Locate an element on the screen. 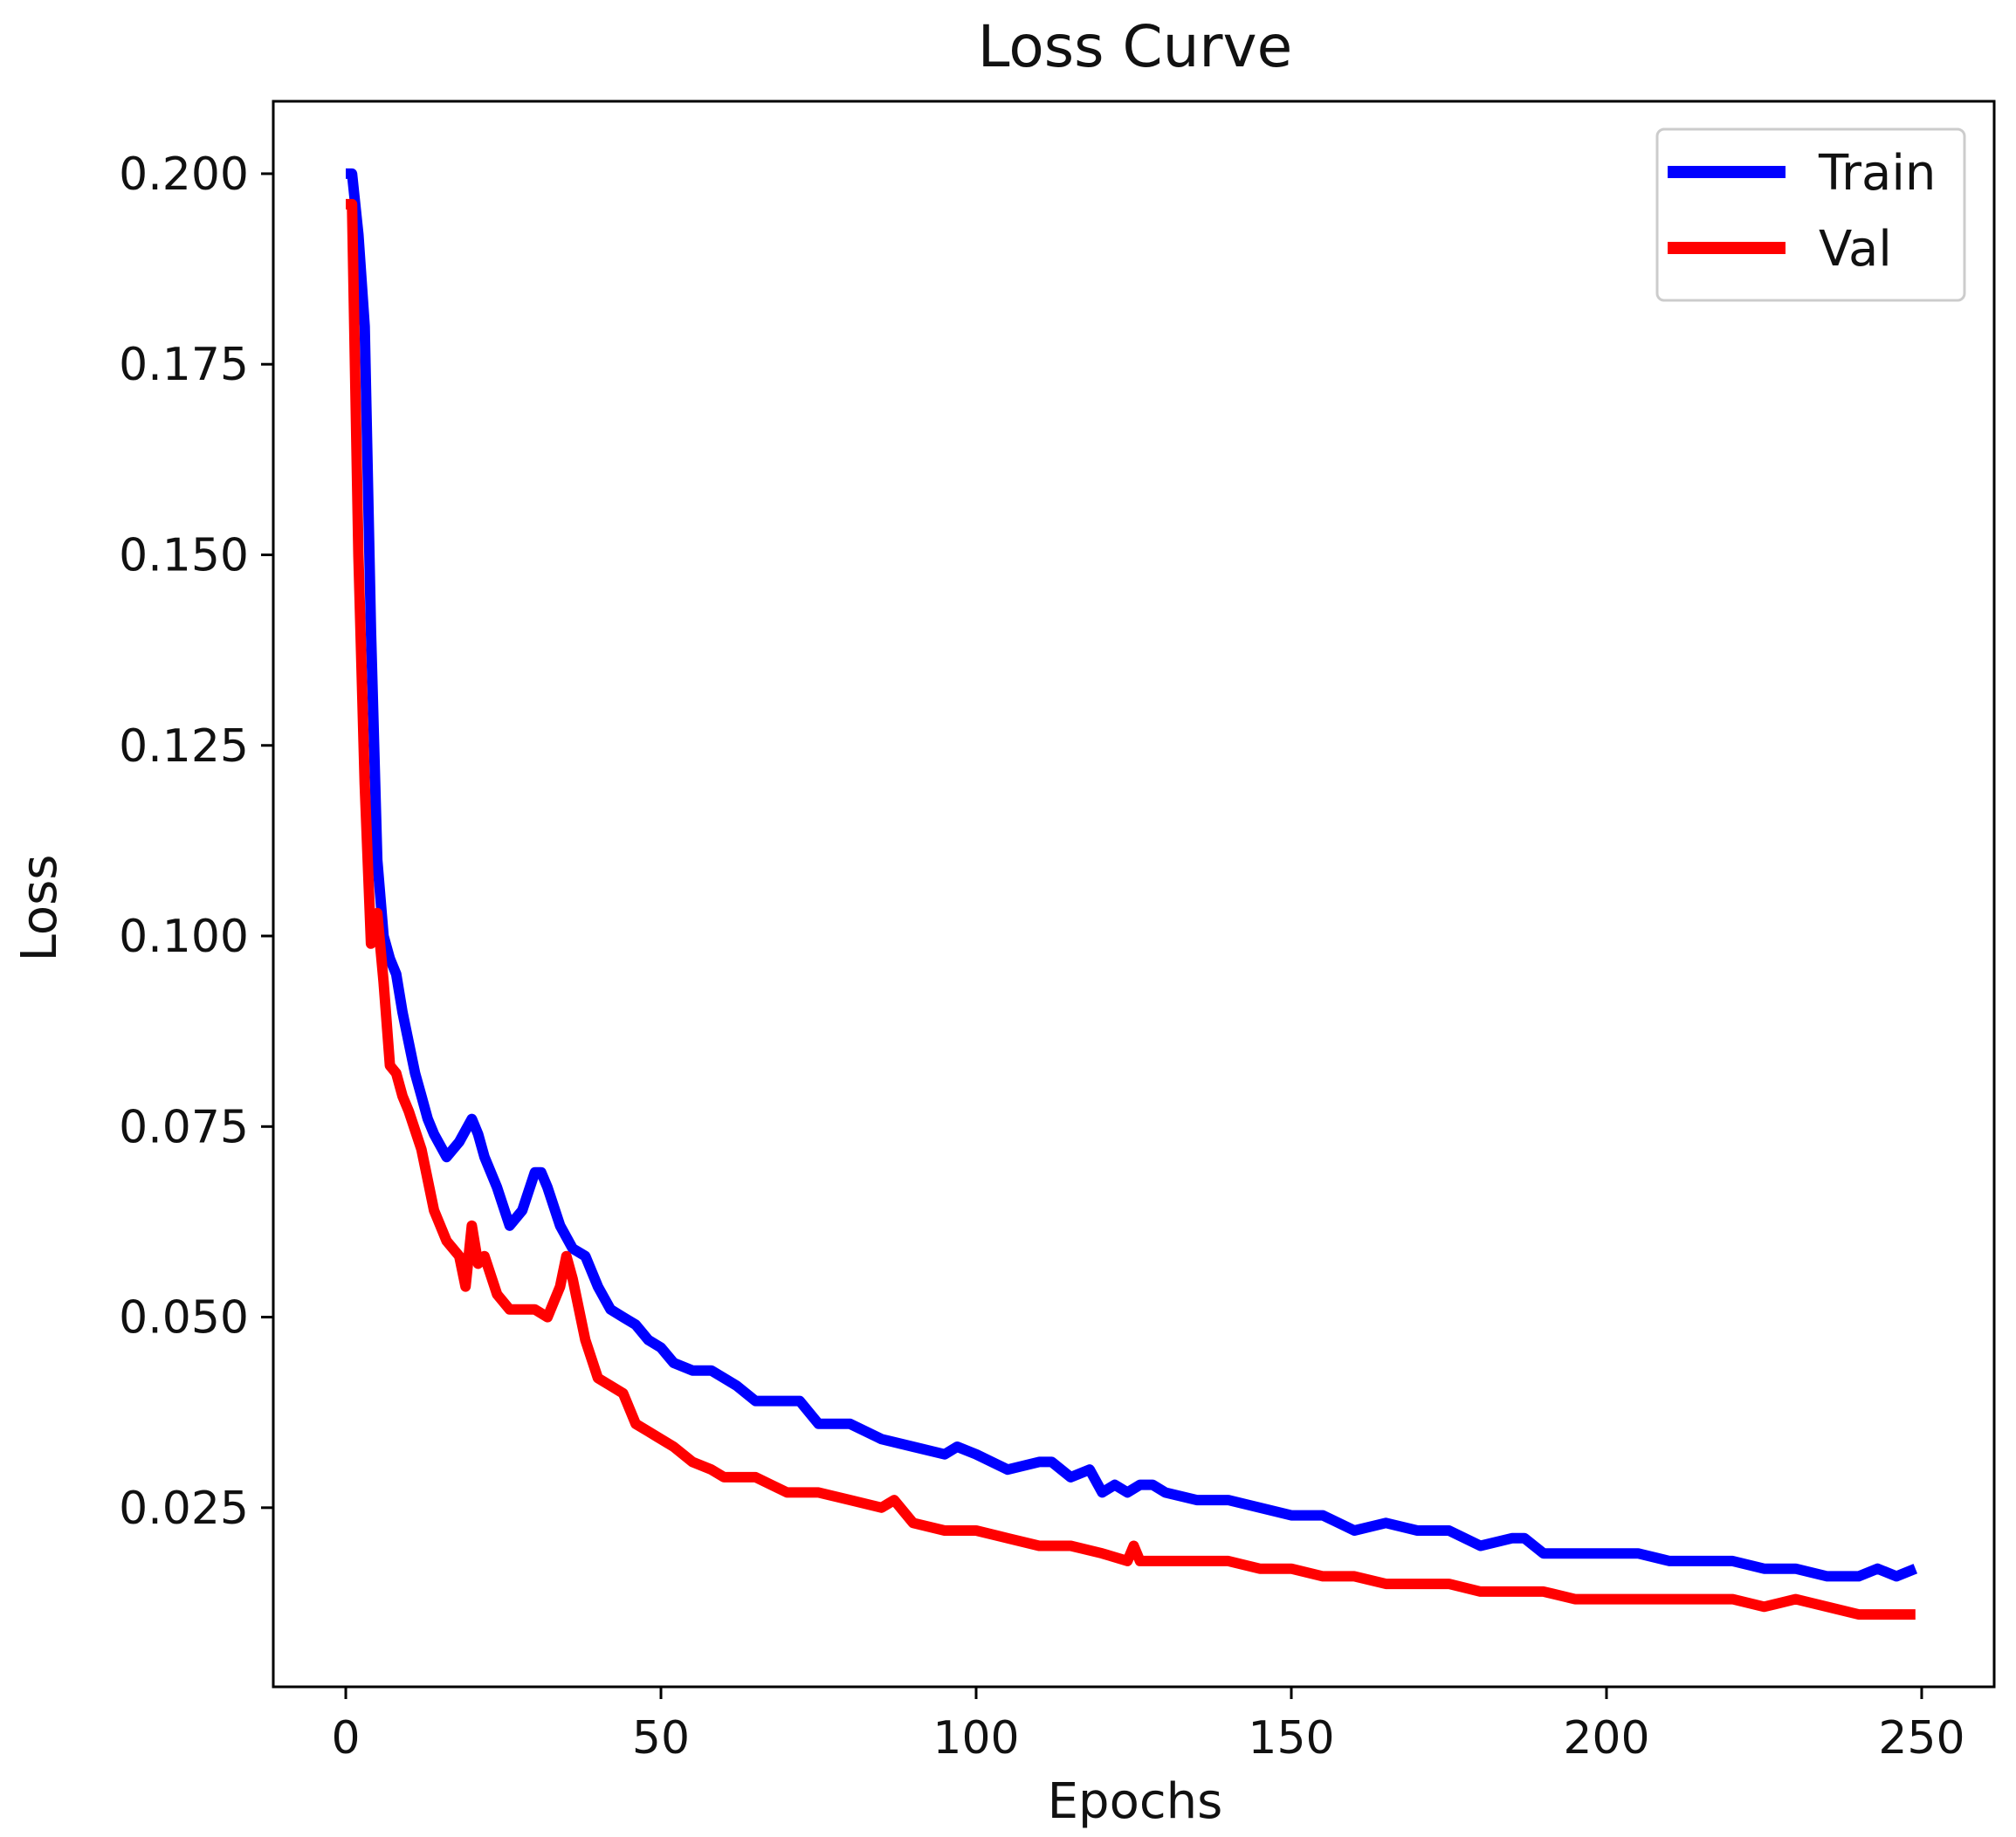  y-tick-label: 0.150 is located at coordinates (184, 555).